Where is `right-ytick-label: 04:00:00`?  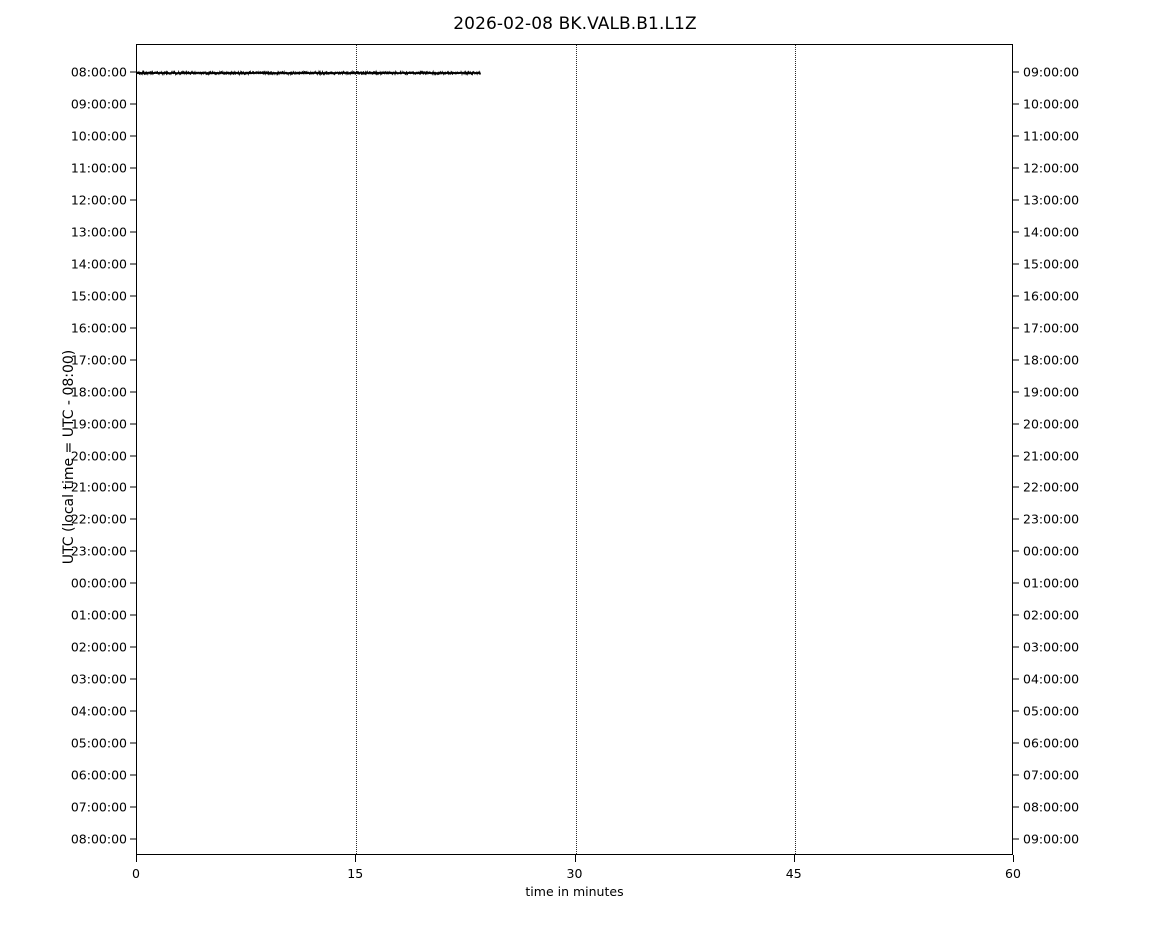 right-ytick-label: 04:00:00 is located at coordinates (1051, 679).